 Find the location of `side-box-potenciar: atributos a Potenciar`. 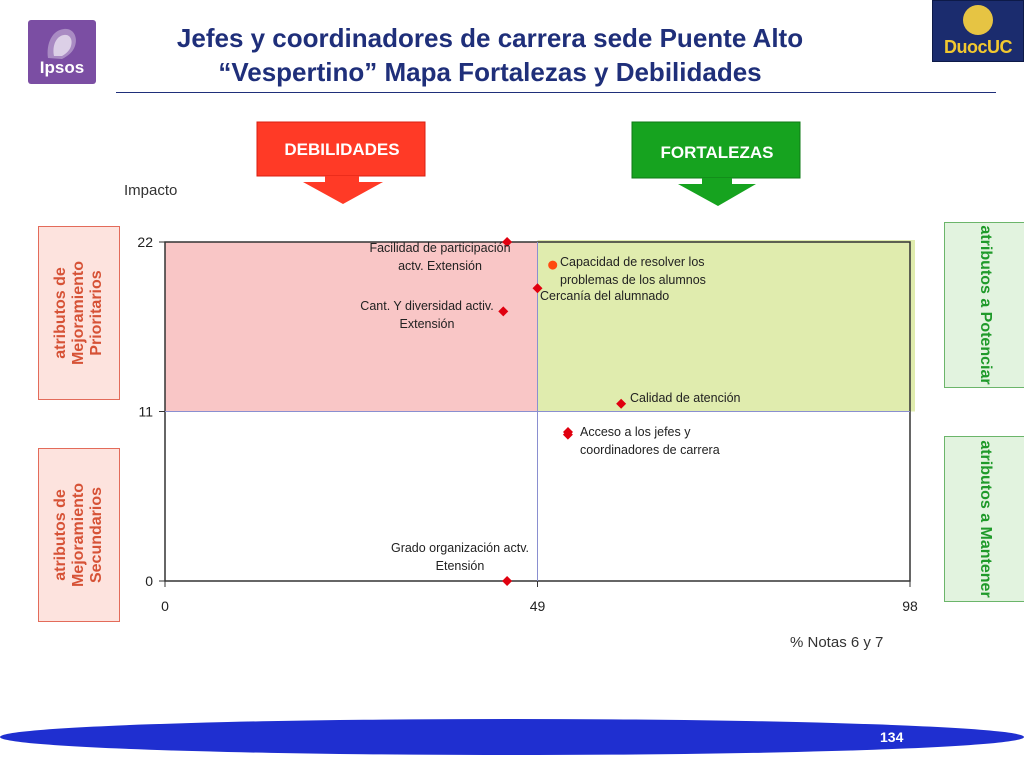

side-box-potenciar: atributos a Potenciar is located at coordinates (984, 305).